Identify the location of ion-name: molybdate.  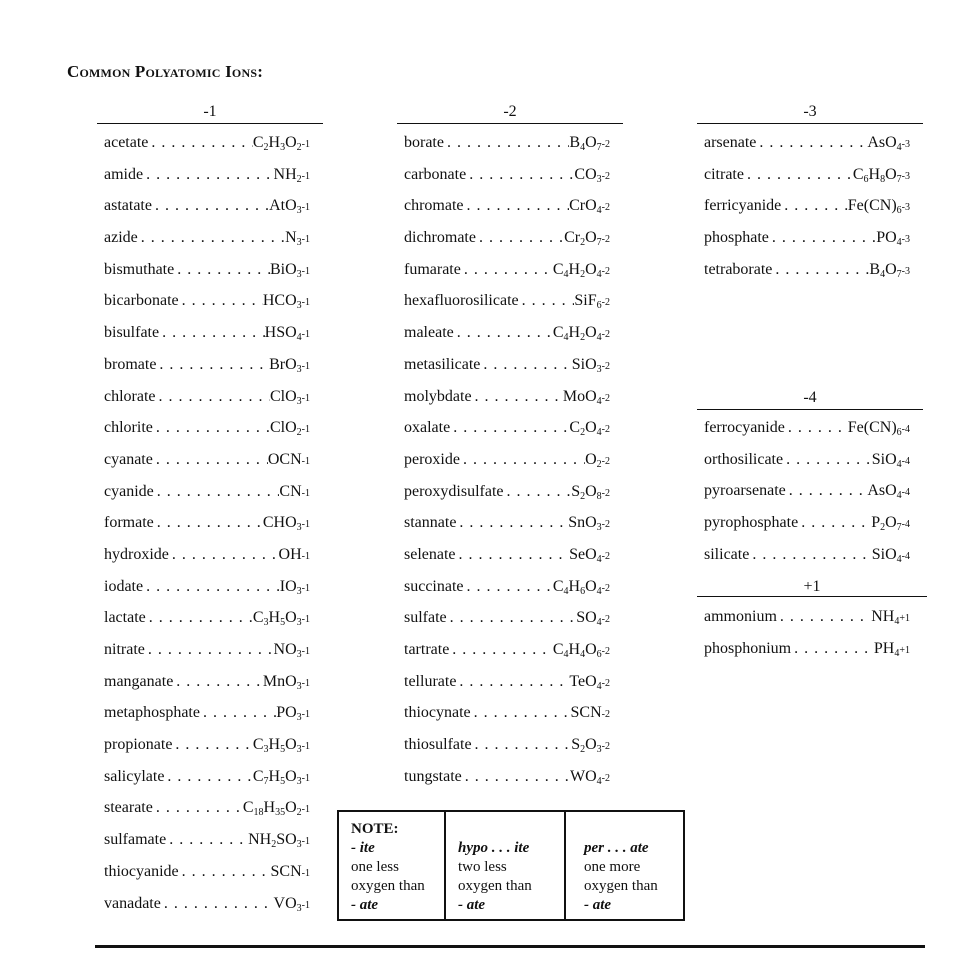
(438, 396).